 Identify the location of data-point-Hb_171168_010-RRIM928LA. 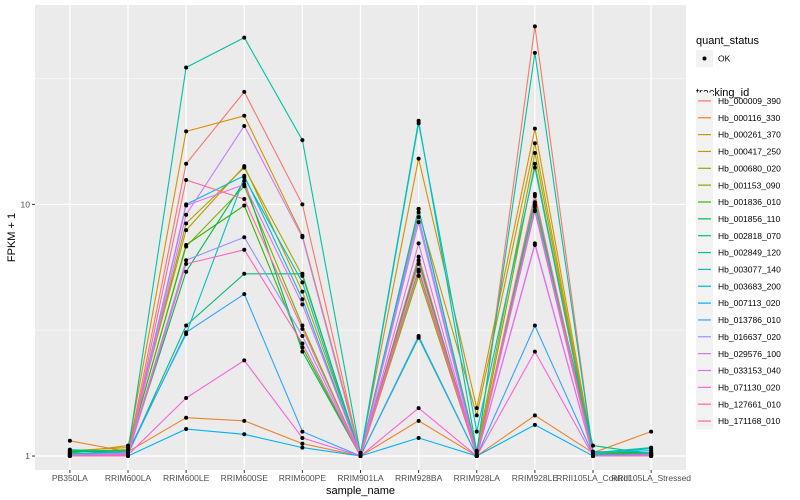
(476, 456).